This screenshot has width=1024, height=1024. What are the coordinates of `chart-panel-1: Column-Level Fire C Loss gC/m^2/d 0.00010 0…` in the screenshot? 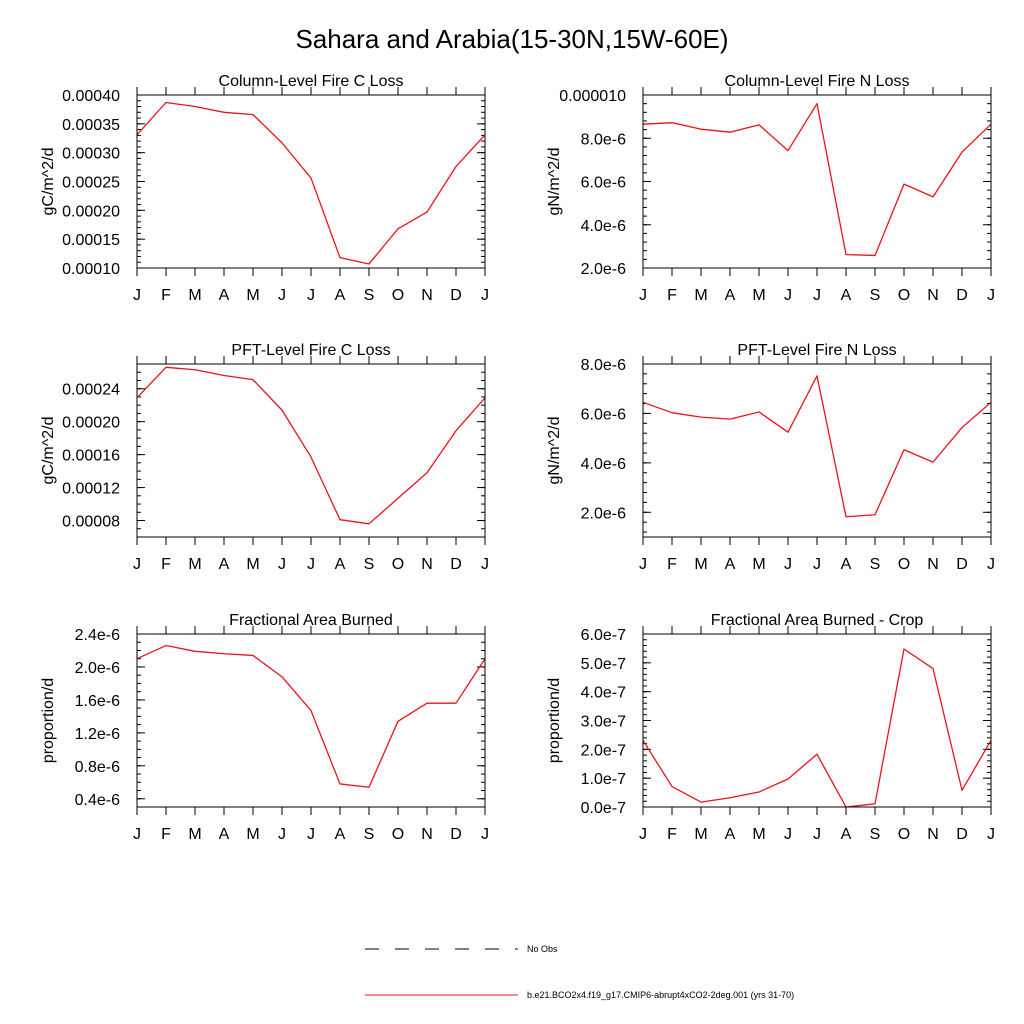 It's located at (264, 188).